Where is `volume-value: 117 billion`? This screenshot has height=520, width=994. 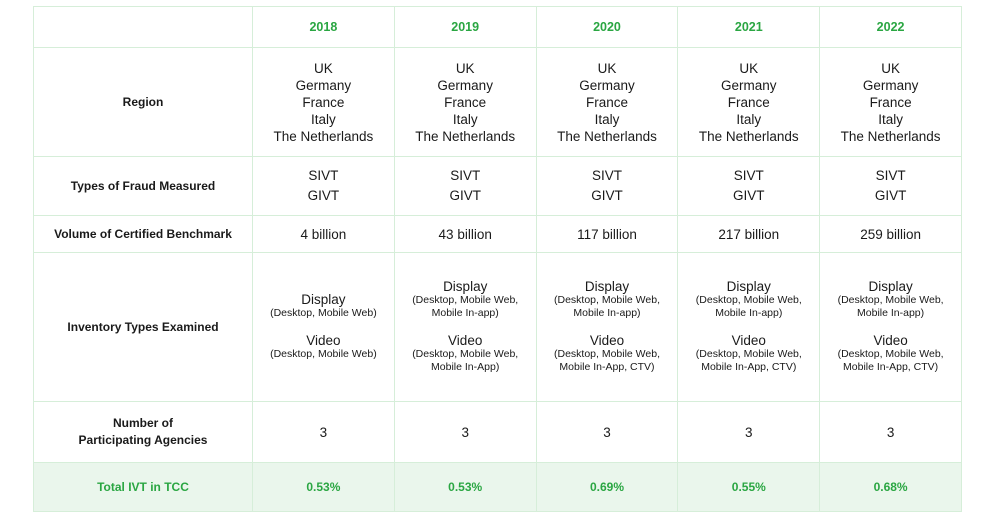
volume-value: 117 billion is located at coordinates (607, 234).